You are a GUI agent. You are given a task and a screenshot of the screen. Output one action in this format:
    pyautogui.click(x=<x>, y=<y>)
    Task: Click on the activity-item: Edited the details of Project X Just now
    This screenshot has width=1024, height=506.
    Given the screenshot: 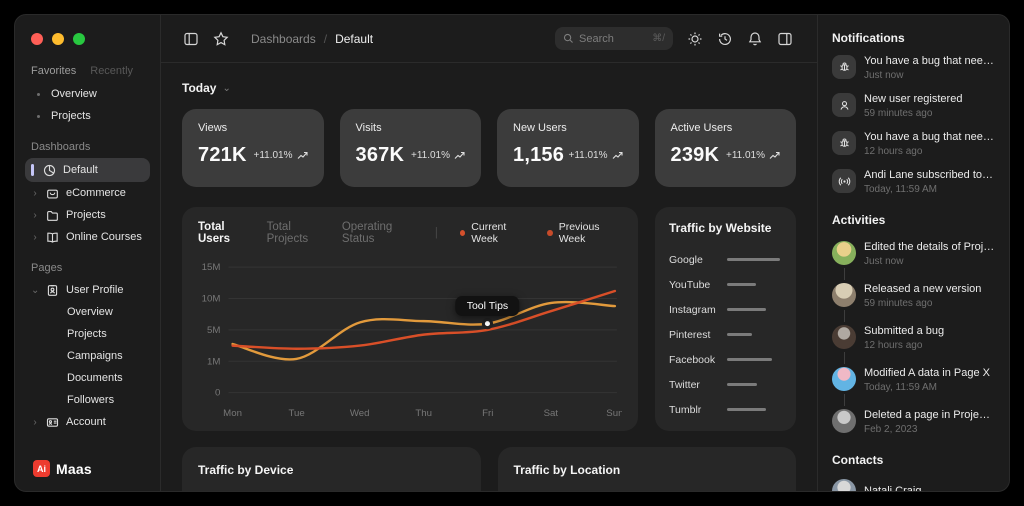 What is the action you would take?
    pyautogui.click(x=913, y=260)
    